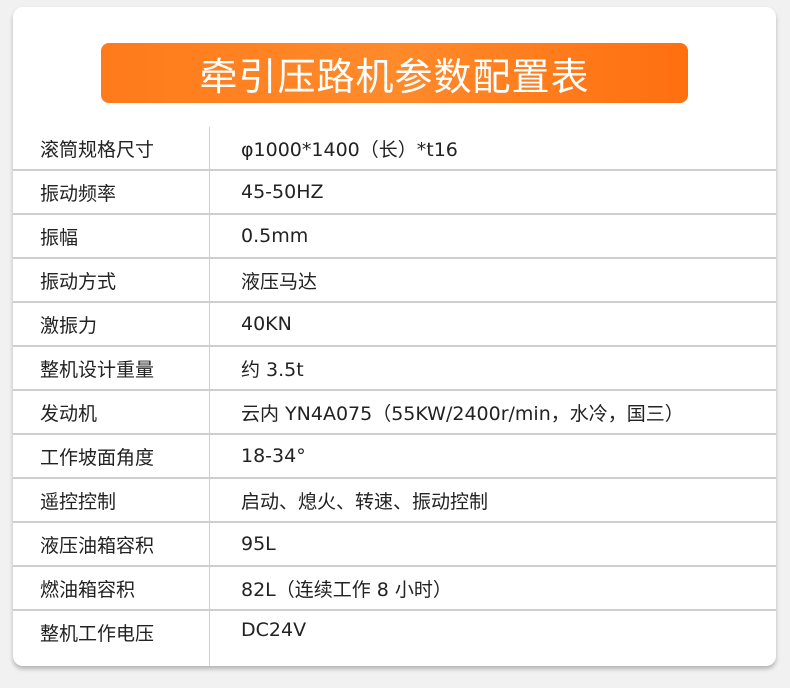 The width and height of the screenshot is (790, 688). What do you see at coordinates (97, 634) in the screenshot?
I see `spec-label: 整机工作电压` at bounding box center [97, 634].